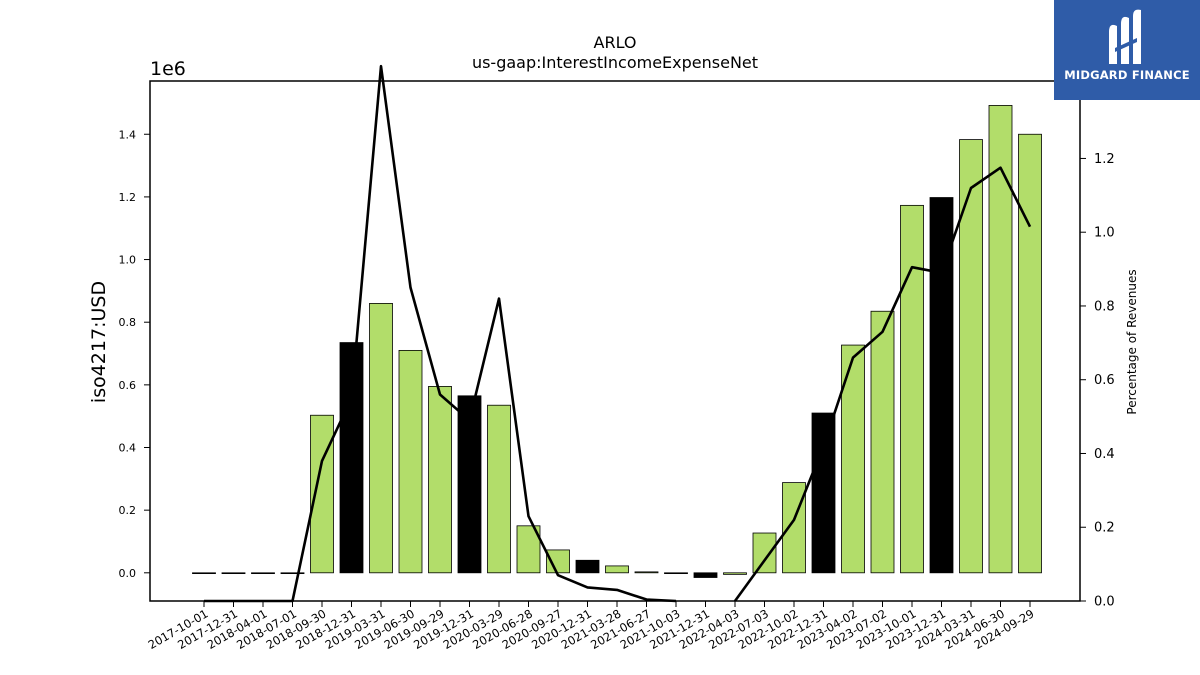 This screenshot has height=675, width=1200. Describe the element at coordinates (128, 197) in the screenshot. I see `y-tick-label: 1.2` at that location.